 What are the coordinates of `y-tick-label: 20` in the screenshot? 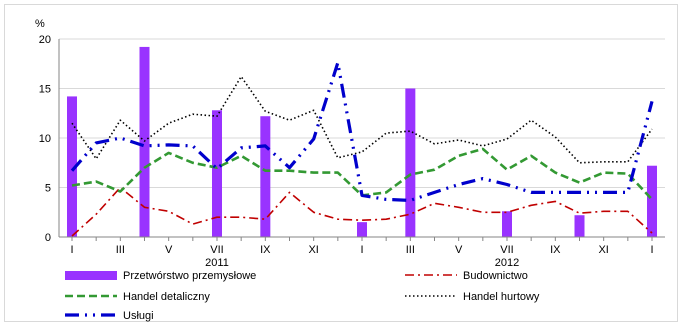 It's located at (45, 40).